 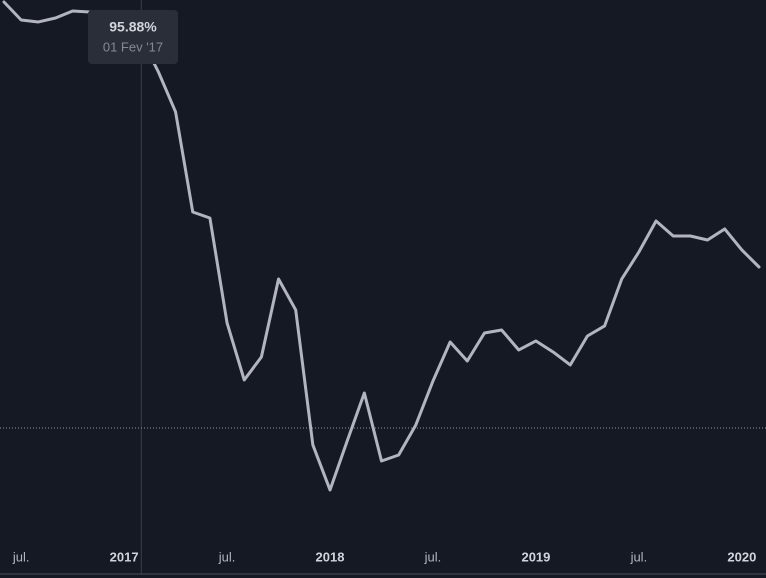 I want to click on tooltip-date: 01 Fev '17, so click(x=133, y=46).